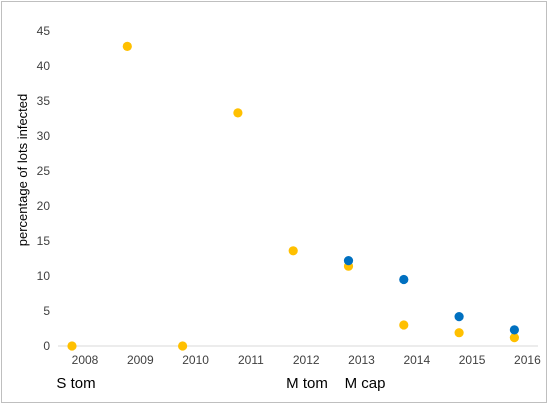 Image resolution: width=550 pixels, height=406 pixels. I want to click on y-tick-label: 30, so click(44, 136).